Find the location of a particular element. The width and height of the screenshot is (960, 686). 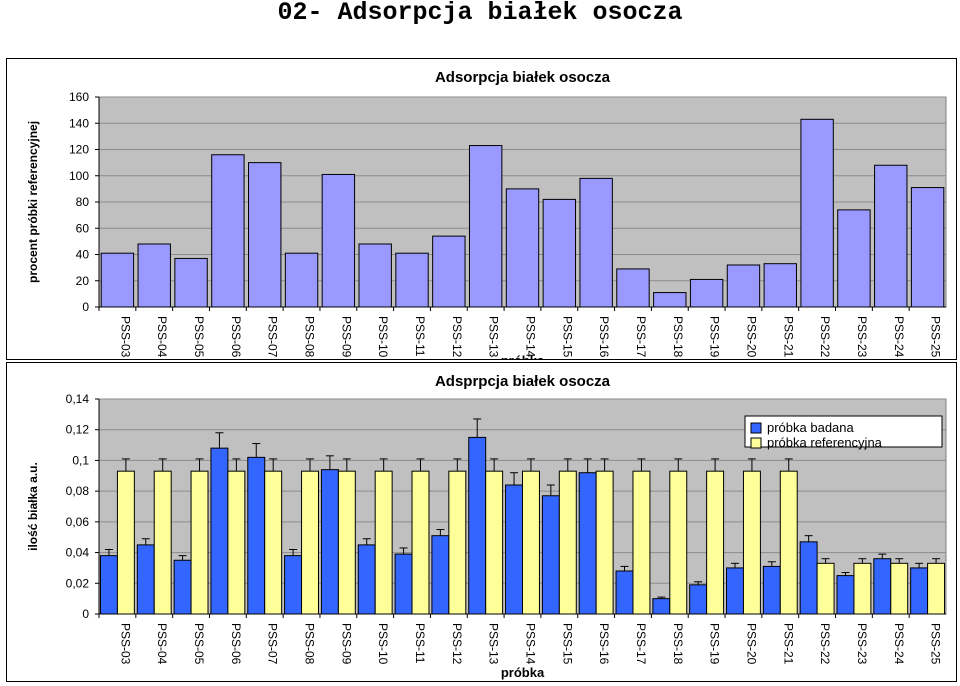

y-tick-label: 0,14 is located at coordinates (78, 399).